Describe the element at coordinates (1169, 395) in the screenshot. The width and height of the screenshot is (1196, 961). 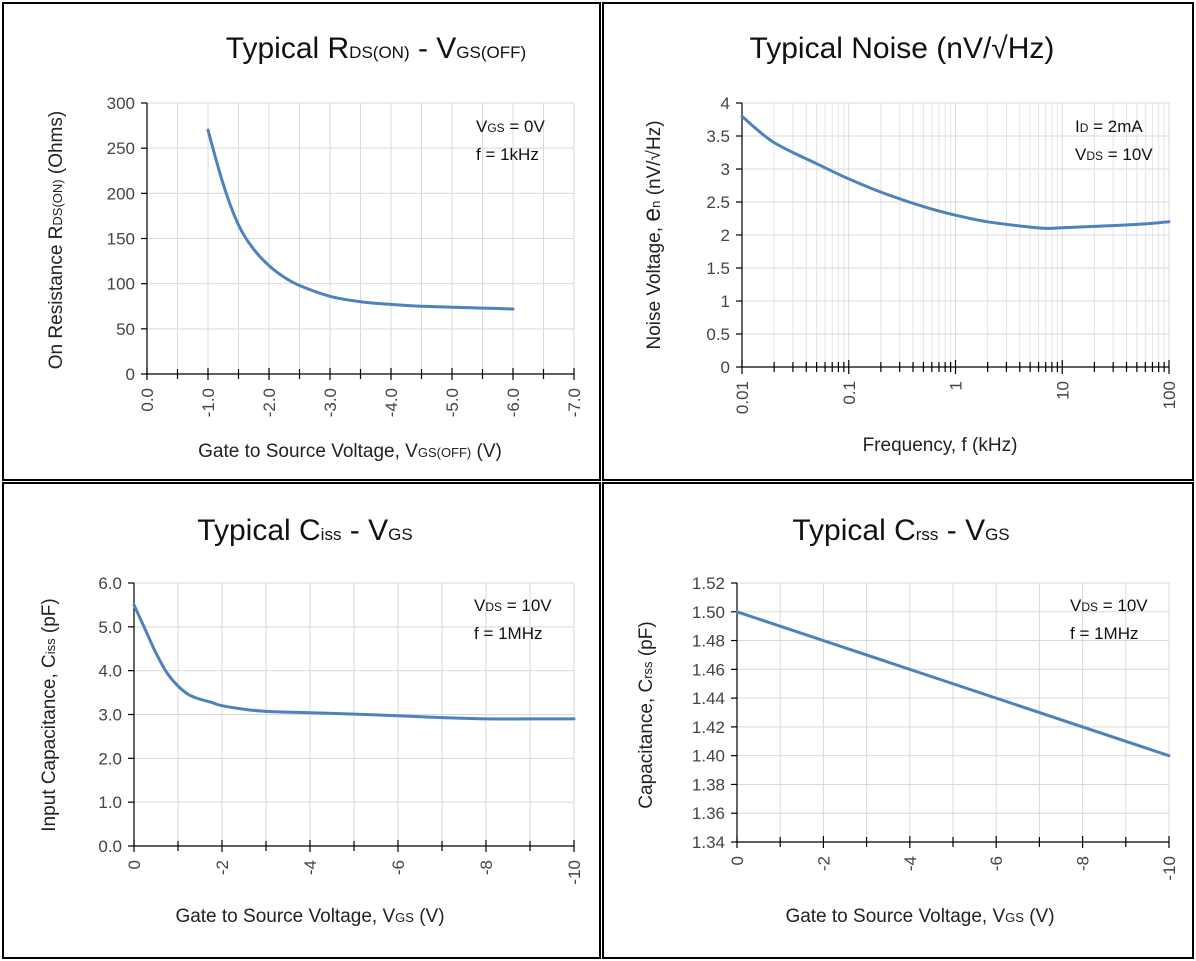
I see `x-tick-label: 100` at that location.